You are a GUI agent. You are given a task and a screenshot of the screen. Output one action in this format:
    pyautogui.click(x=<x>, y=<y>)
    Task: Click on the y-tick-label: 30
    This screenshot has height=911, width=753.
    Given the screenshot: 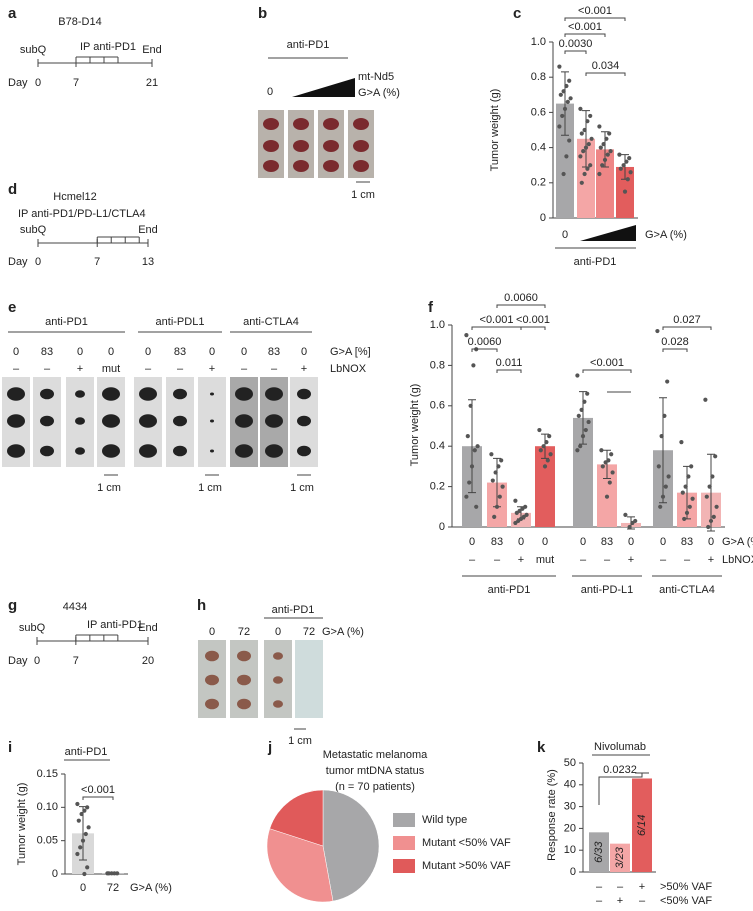 What is the action you would take?
    pyautogui.click(x=570, y=807)
    